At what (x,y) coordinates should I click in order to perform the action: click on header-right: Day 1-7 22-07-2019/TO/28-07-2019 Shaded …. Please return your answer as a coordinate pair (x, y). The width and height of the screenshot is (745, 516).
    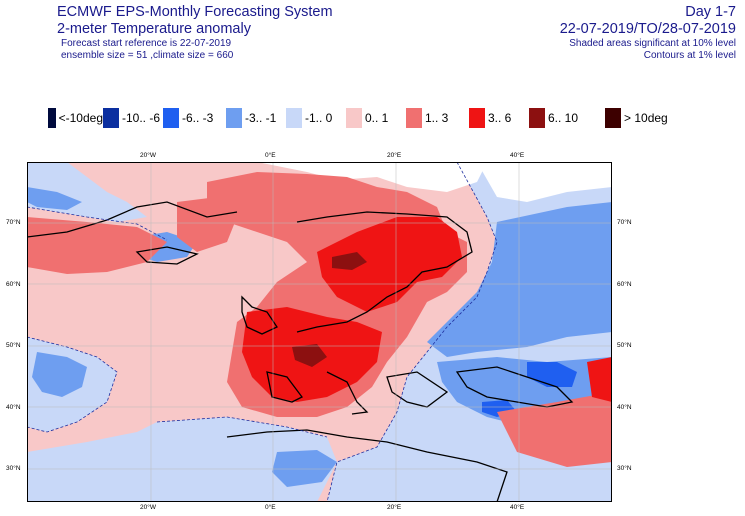
    Looking at the image, I should click on (648, 33).